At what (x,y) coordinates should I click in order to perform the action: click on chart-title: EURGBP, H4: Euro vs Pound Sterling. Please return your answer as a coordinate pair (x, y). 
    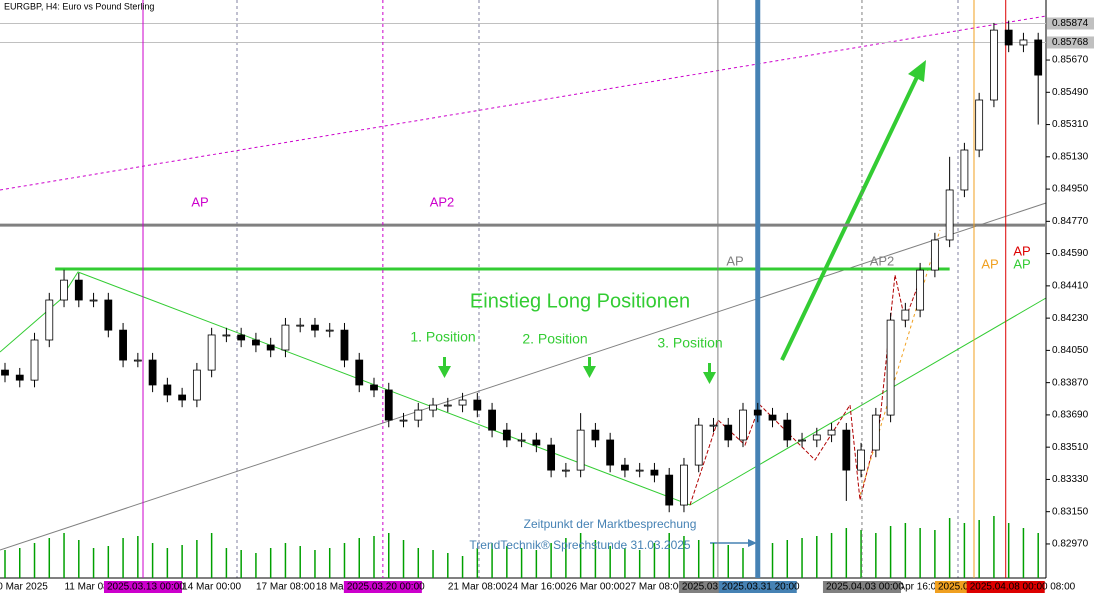
    Looking at the image, I should click on (79, 6).